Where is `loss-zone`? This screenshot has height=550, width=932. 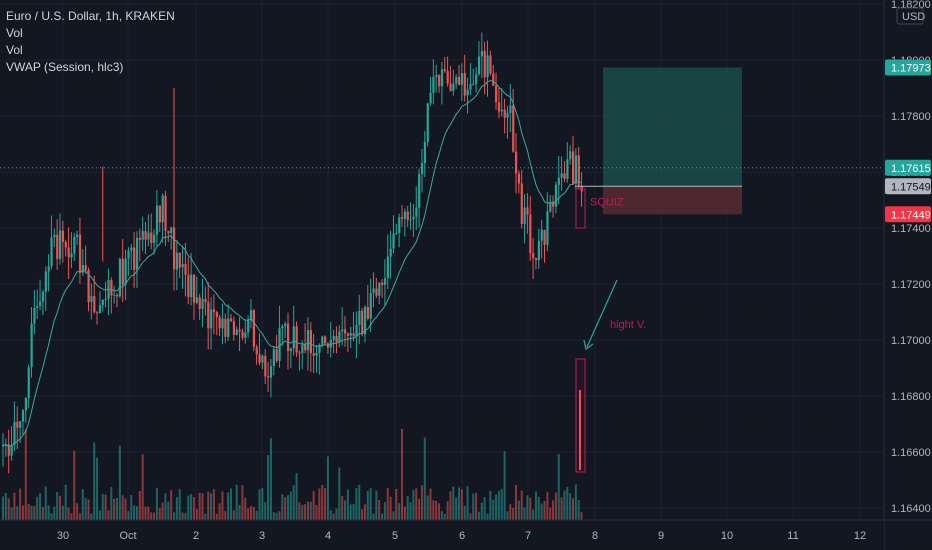 loss-zone is located at coordinates (672, 200).